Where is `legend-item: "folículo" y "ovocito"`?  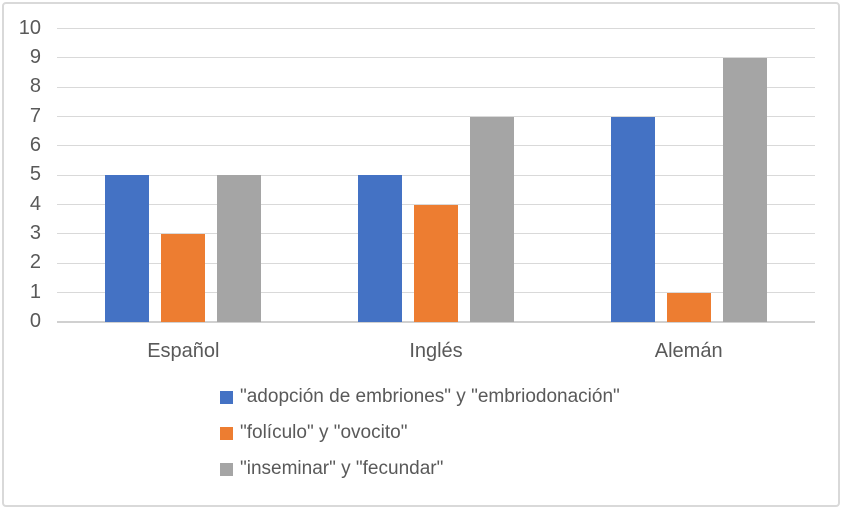 legend-item: "folículo" y "ovocito" is located at coordinates (313, 433).